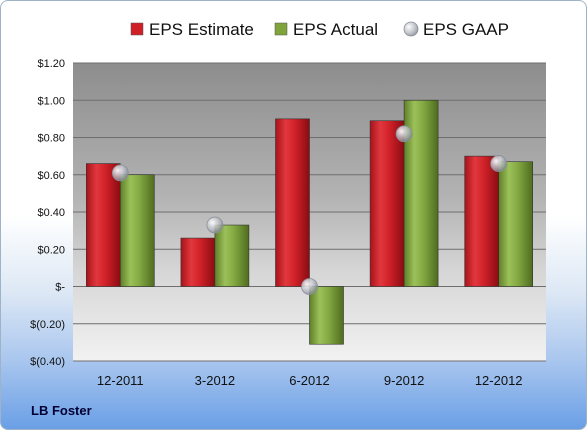 This screenshot has width=587, height=430. Describe the element at coordinates (51, 64) in the screenshot. I see `y-tick-label: $1.20` at that location.